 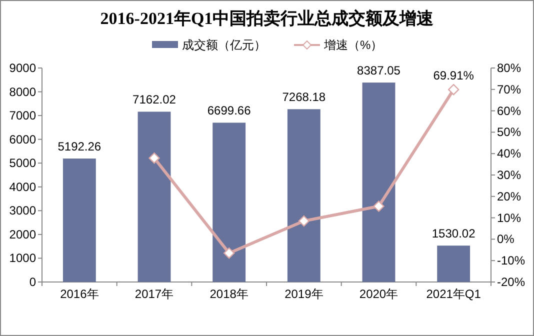 I want to click on data-label: 7162.02, so click(x=154, y=99).